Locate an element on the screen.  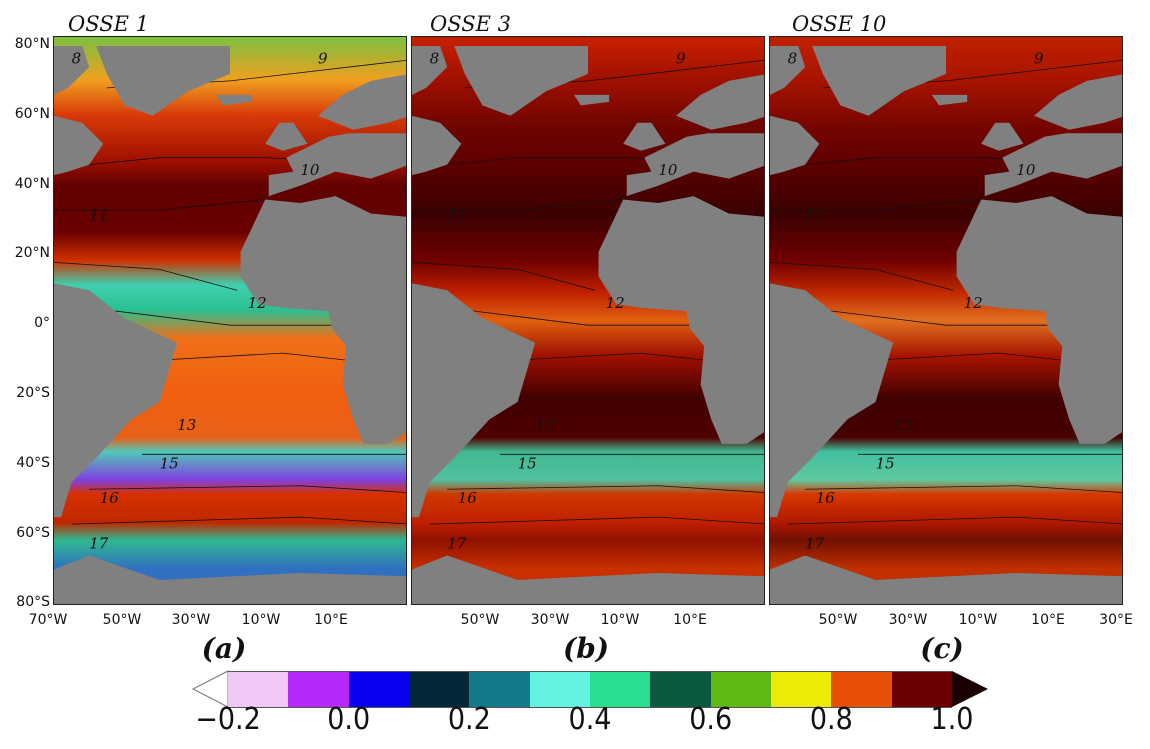
x-tick: 30°W is located at coordinates (550, 620).